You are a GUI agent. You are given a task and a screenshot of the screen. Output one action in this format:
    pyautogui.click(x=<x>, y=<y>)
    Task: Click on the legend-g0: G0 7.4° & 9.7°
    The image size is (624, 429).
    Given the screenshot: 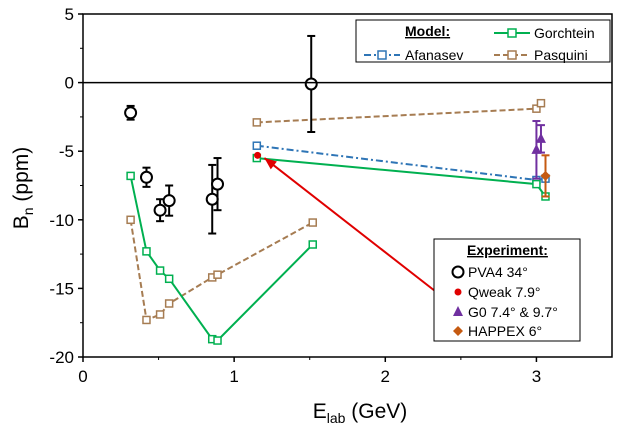 What is the action you would take?
    pyautogui.click(x=505, y=312)
    